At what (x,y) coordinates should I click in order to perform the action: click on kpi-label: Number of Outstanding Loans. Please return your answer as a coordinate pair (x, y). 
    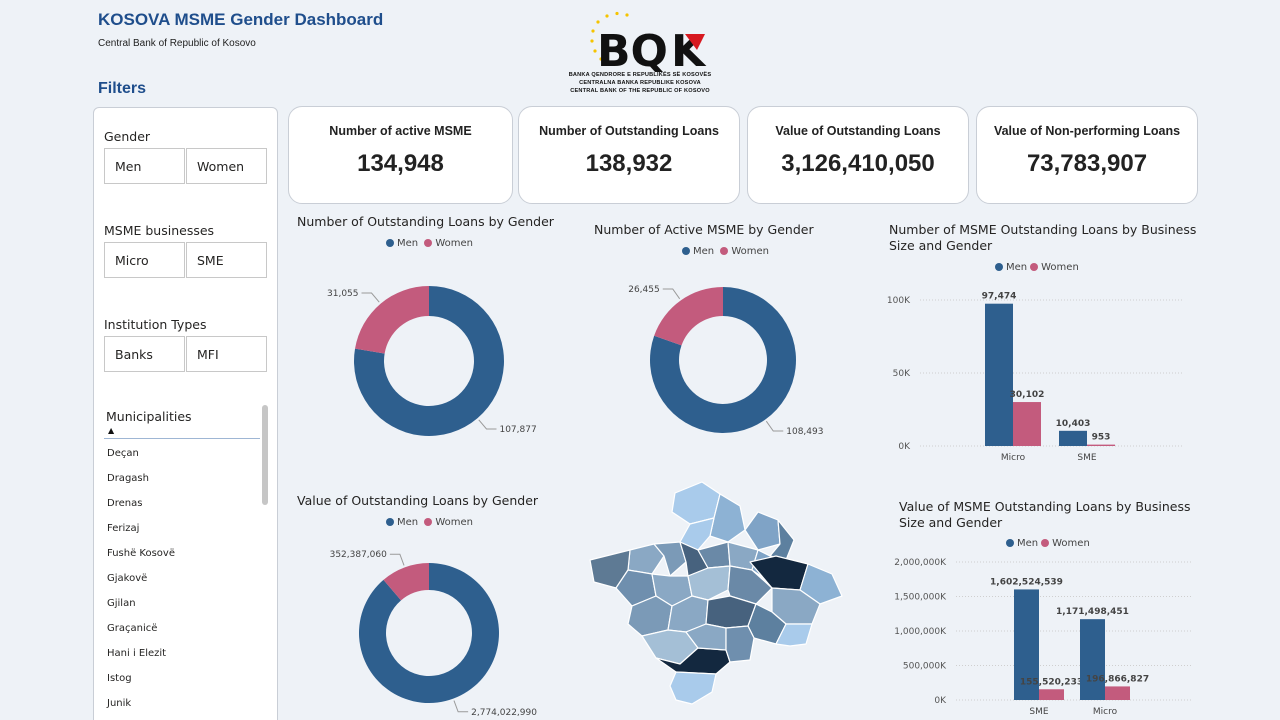
    Looking at the image, I should click on (629, 131).